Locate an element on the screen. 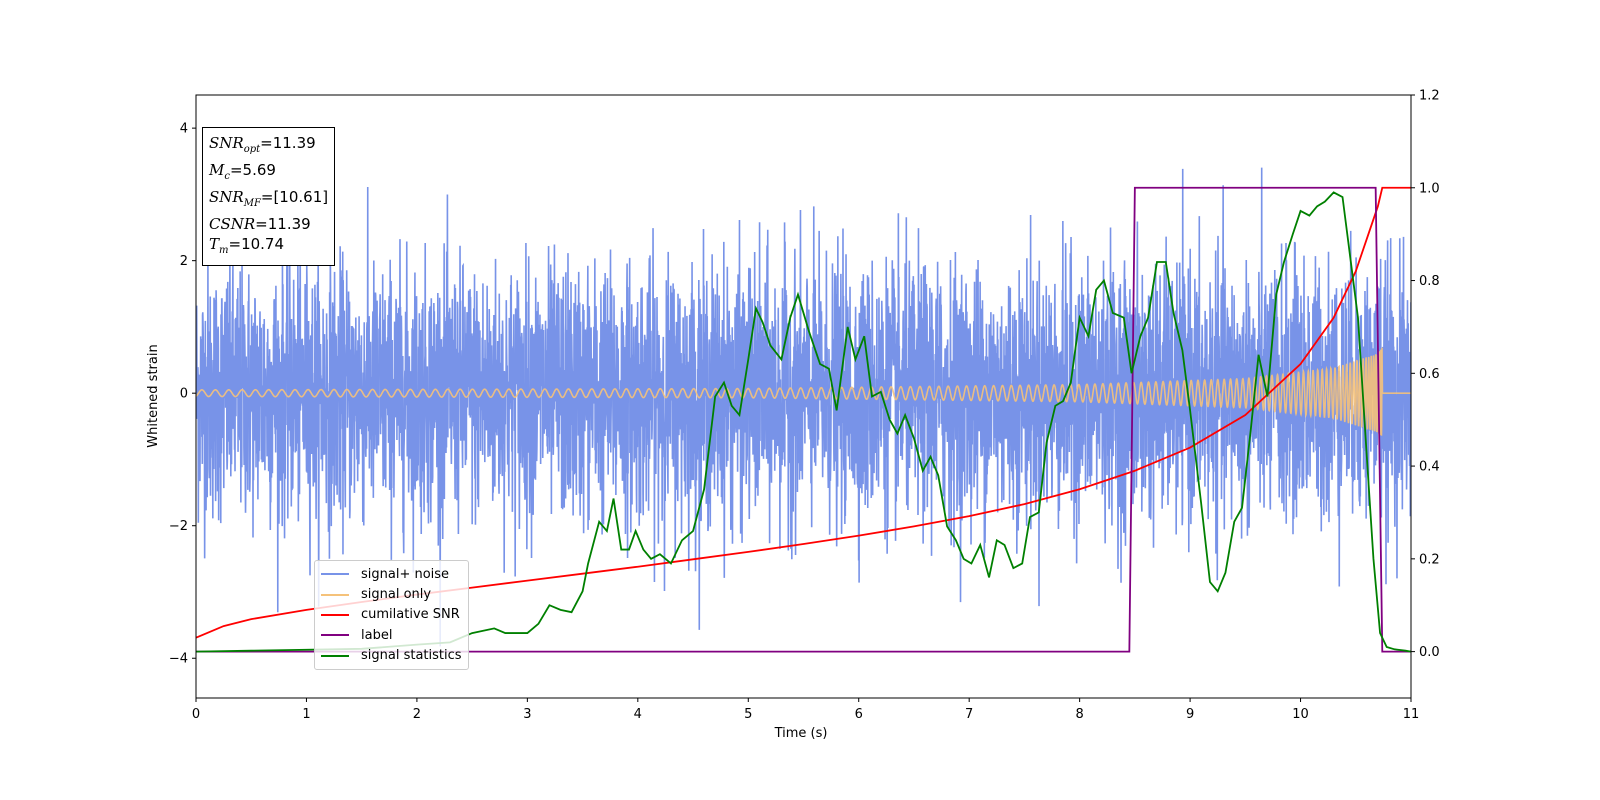  annotation-mc: Mc=5.69 is located at coordinates (242, 171).